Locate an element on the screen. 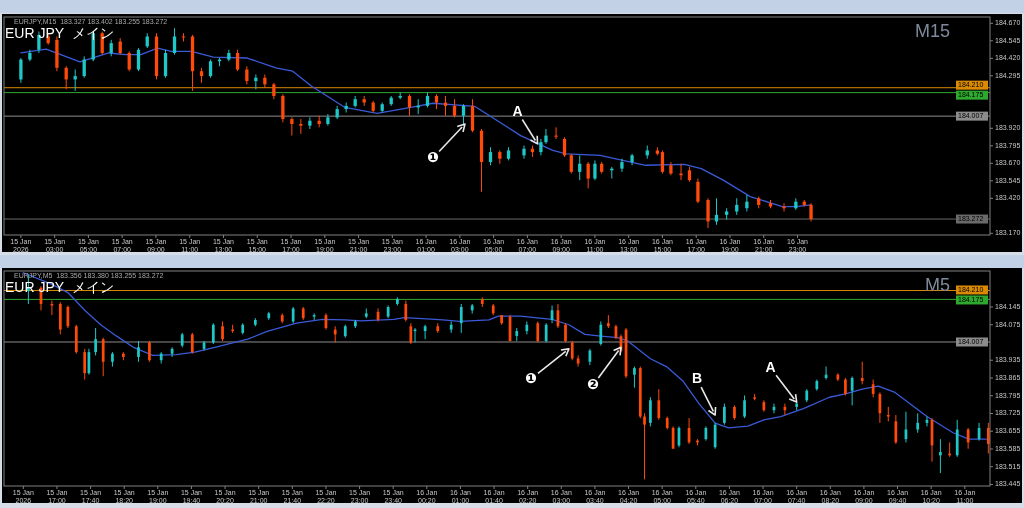 The width and height of the screenshot is (1024, 508). annotation: M5 is located at coordinates (937, 285).